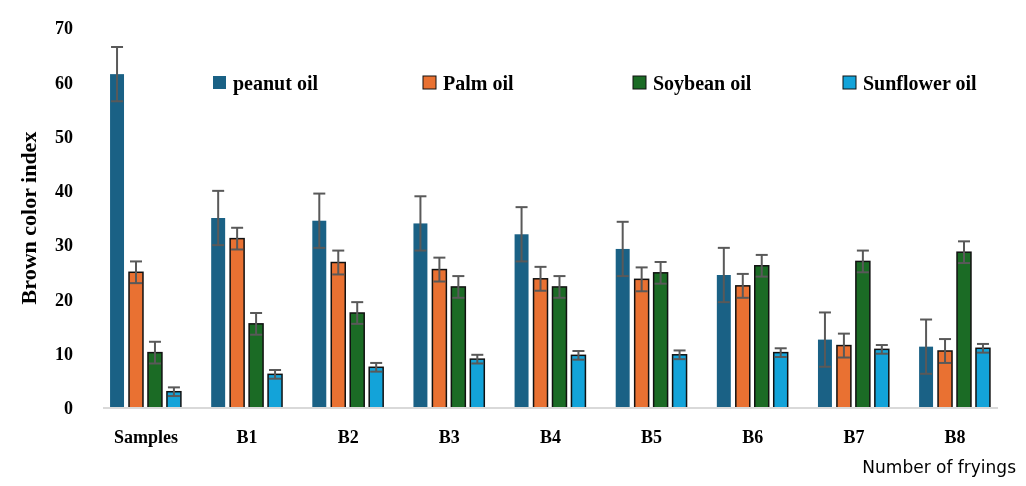 Image resolution: width=1026 pixels, height=486 pixels. Describe the element at coordinates (64, 191) in the screenshot. I see `y-tick-label: 40` at that location.